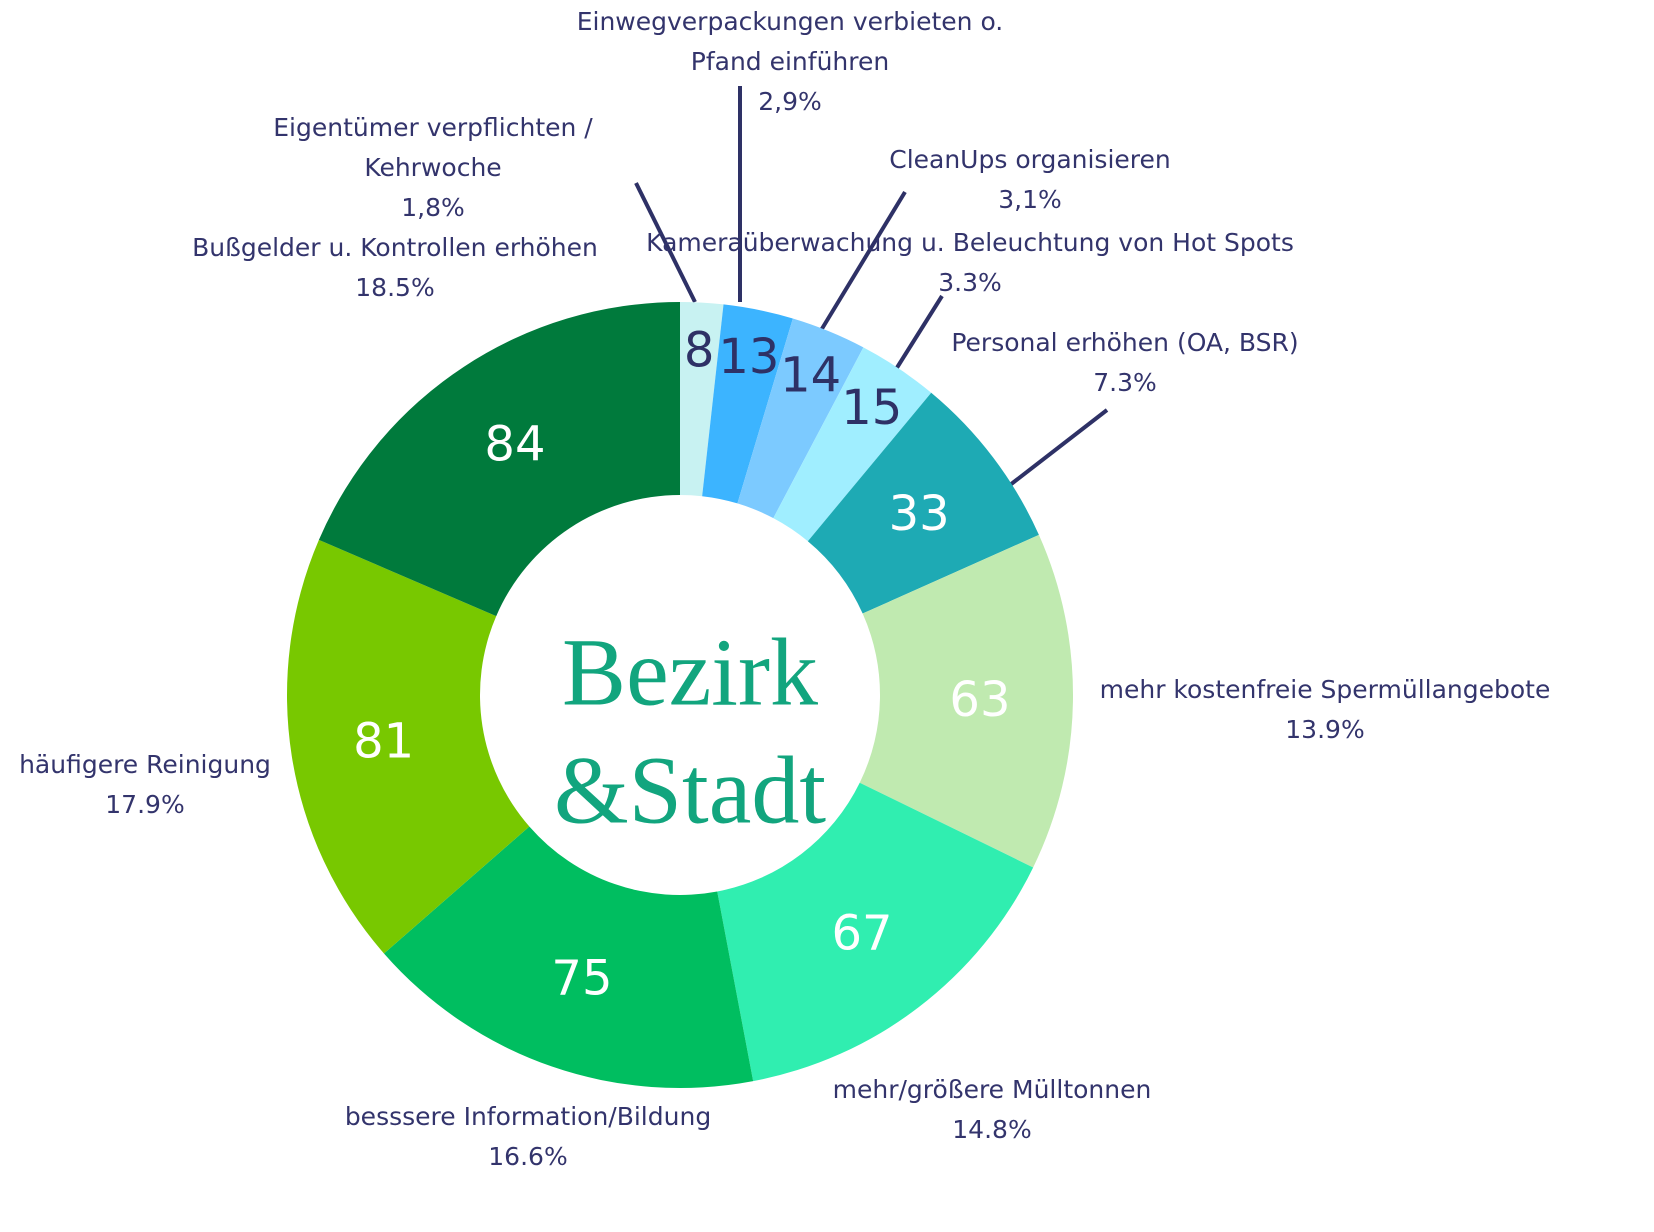  I want to click on center-text: Bezirk, so click(690, 672).